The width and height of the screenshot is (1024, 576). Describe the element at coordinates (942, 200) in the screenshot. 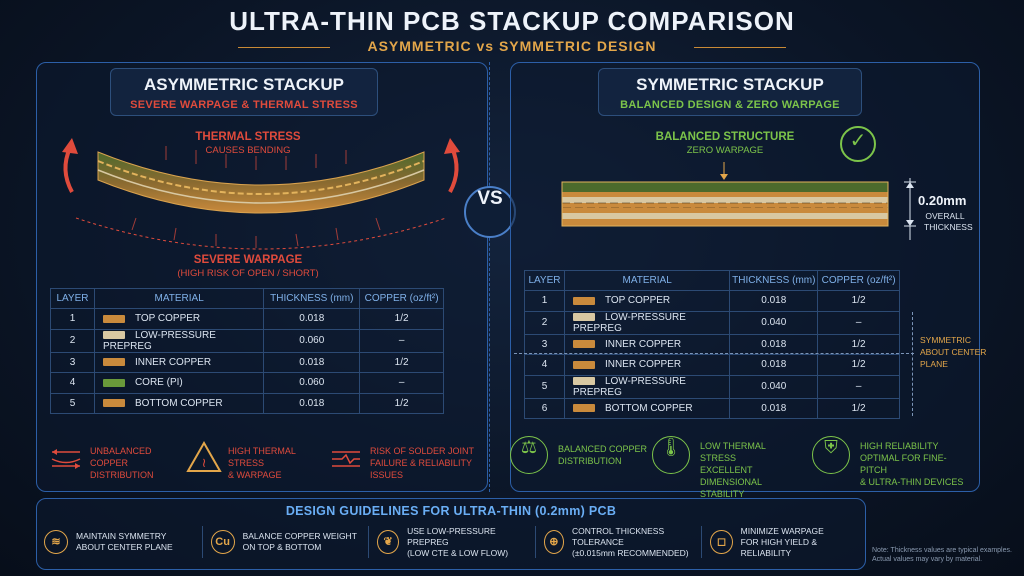

I see `thickness-value: 0.20mm` at that location.